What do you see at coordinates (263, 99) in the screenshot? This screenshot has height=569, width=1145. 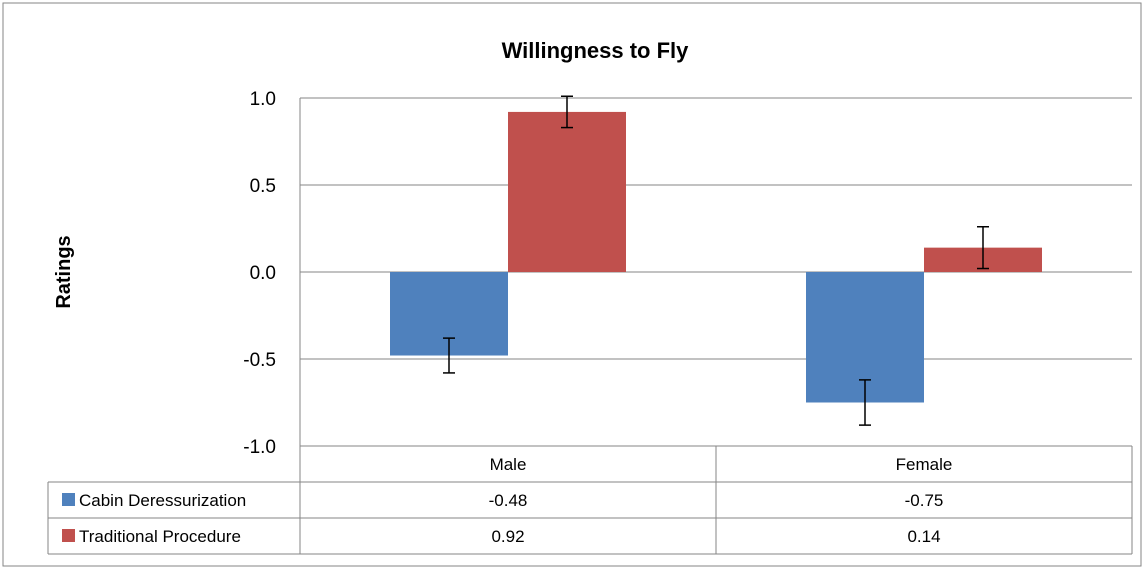 I see `y-tick-label: 1.0` at bounding box center [263, 99].